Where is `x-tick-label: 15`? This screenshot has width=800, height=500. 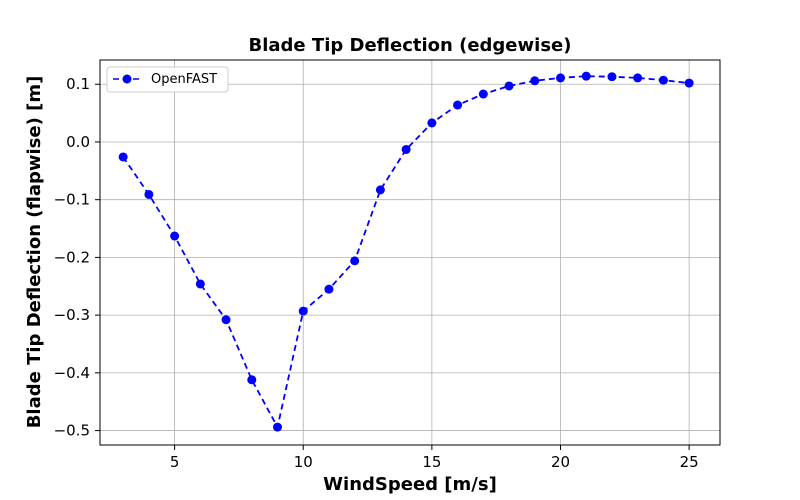 x-tick-label: 15 is located at coordinates (431, 462).